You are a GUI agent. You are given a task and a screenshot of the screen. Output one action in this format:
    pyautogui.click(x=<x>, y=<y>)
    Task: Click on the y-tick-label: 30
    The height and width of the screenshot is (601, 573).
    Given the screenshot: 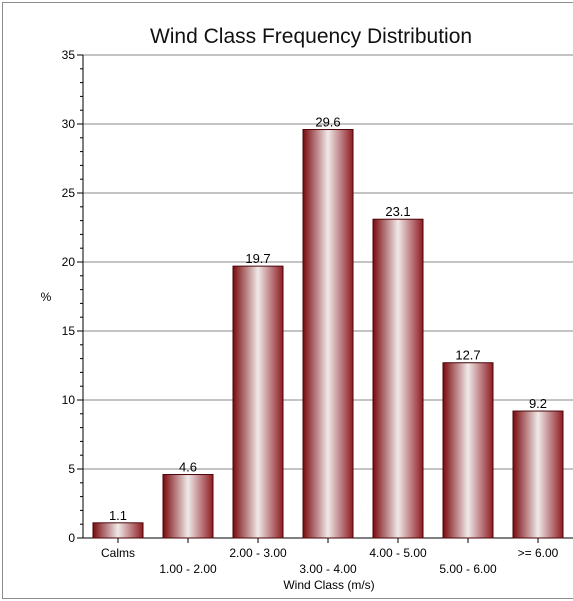 What is the action you would take?
    pyautogui.click(x=69, y=124)
    